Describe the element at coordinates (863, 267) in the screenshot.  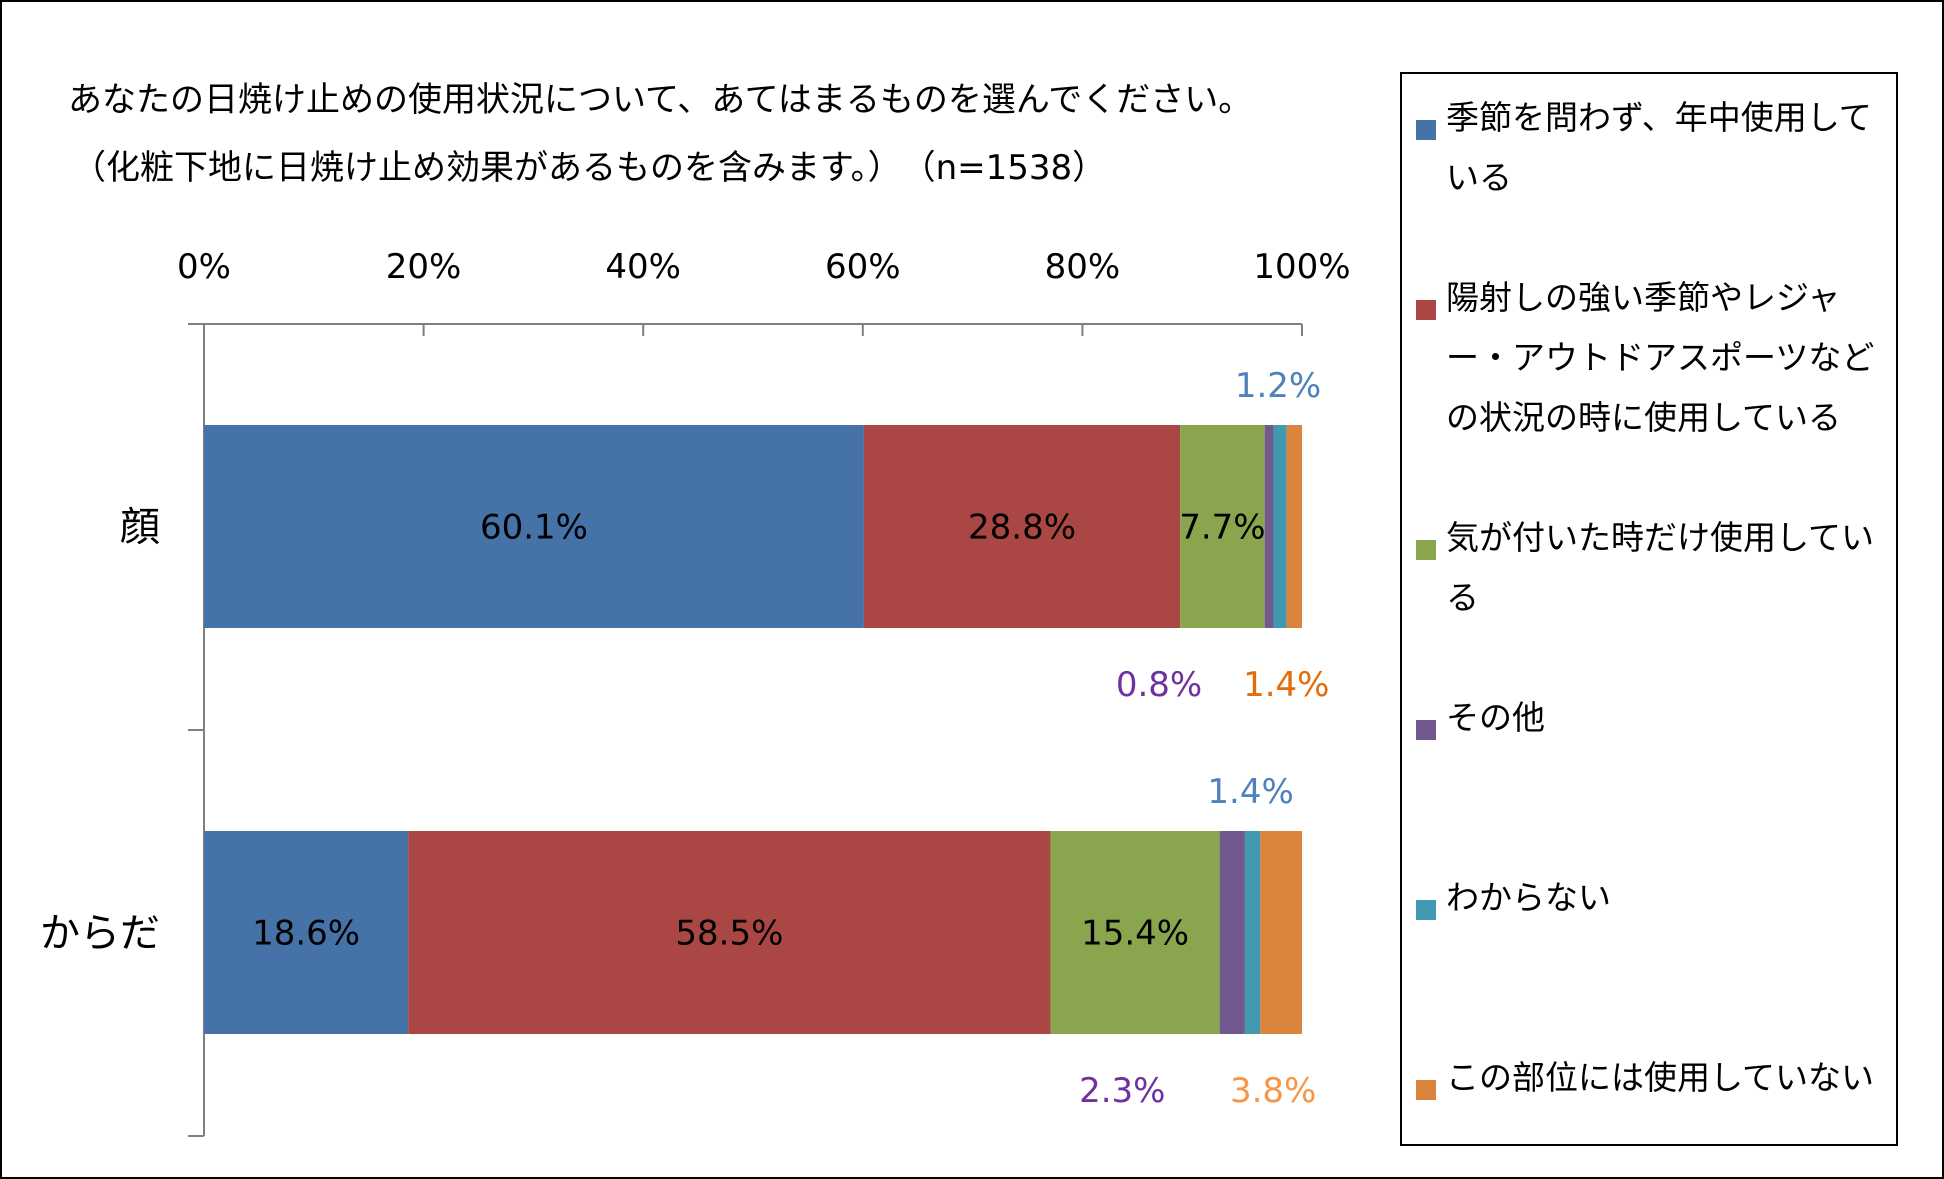
I see `x-tick-label: 60%` at that location.